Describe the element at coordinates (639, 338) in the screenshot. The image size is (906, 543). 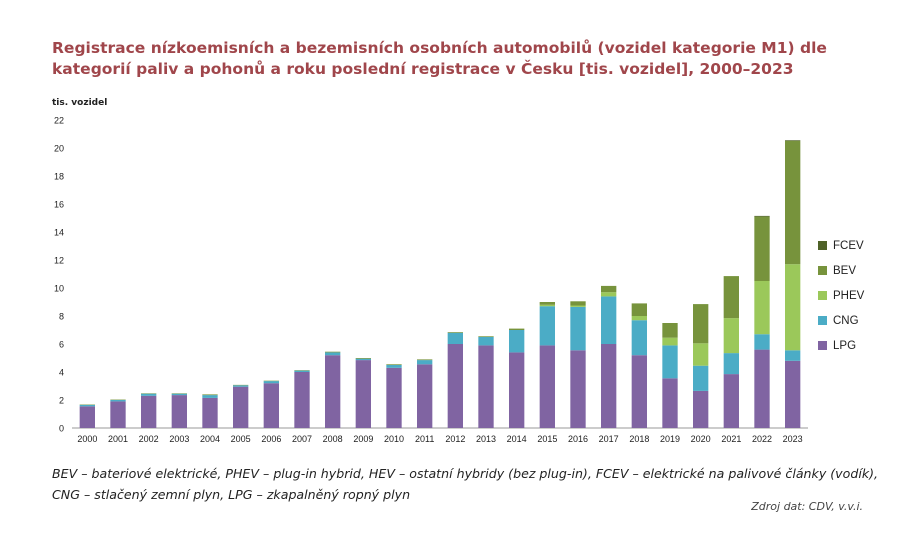
I see `bar-segment-cng-2018` at that location.